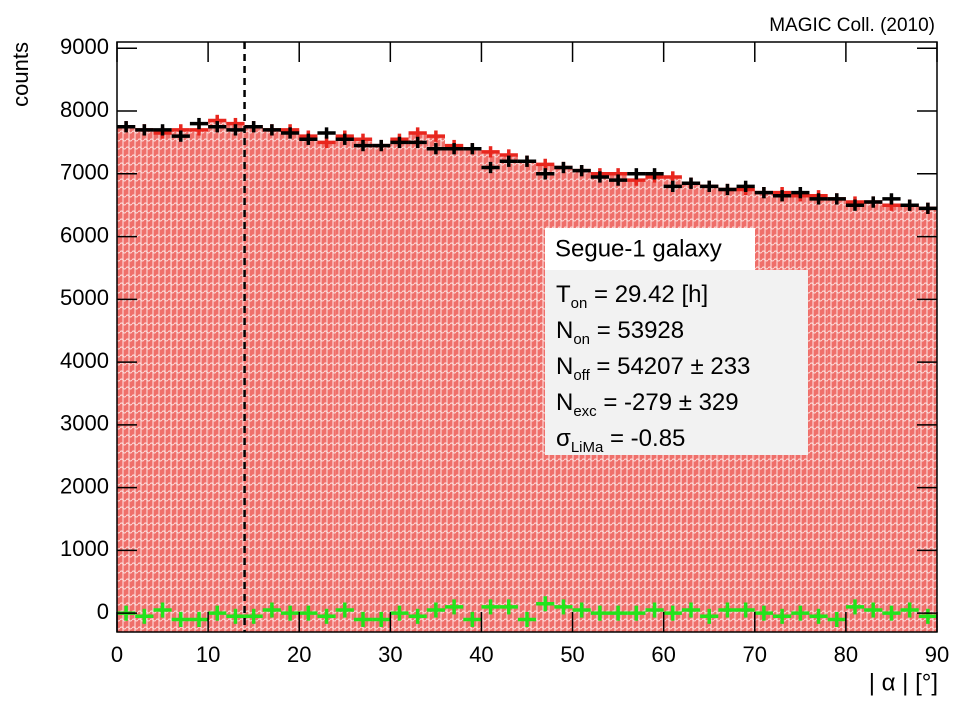  I want to click on stats-text: = 54207 ± 233, so click(670, 366).